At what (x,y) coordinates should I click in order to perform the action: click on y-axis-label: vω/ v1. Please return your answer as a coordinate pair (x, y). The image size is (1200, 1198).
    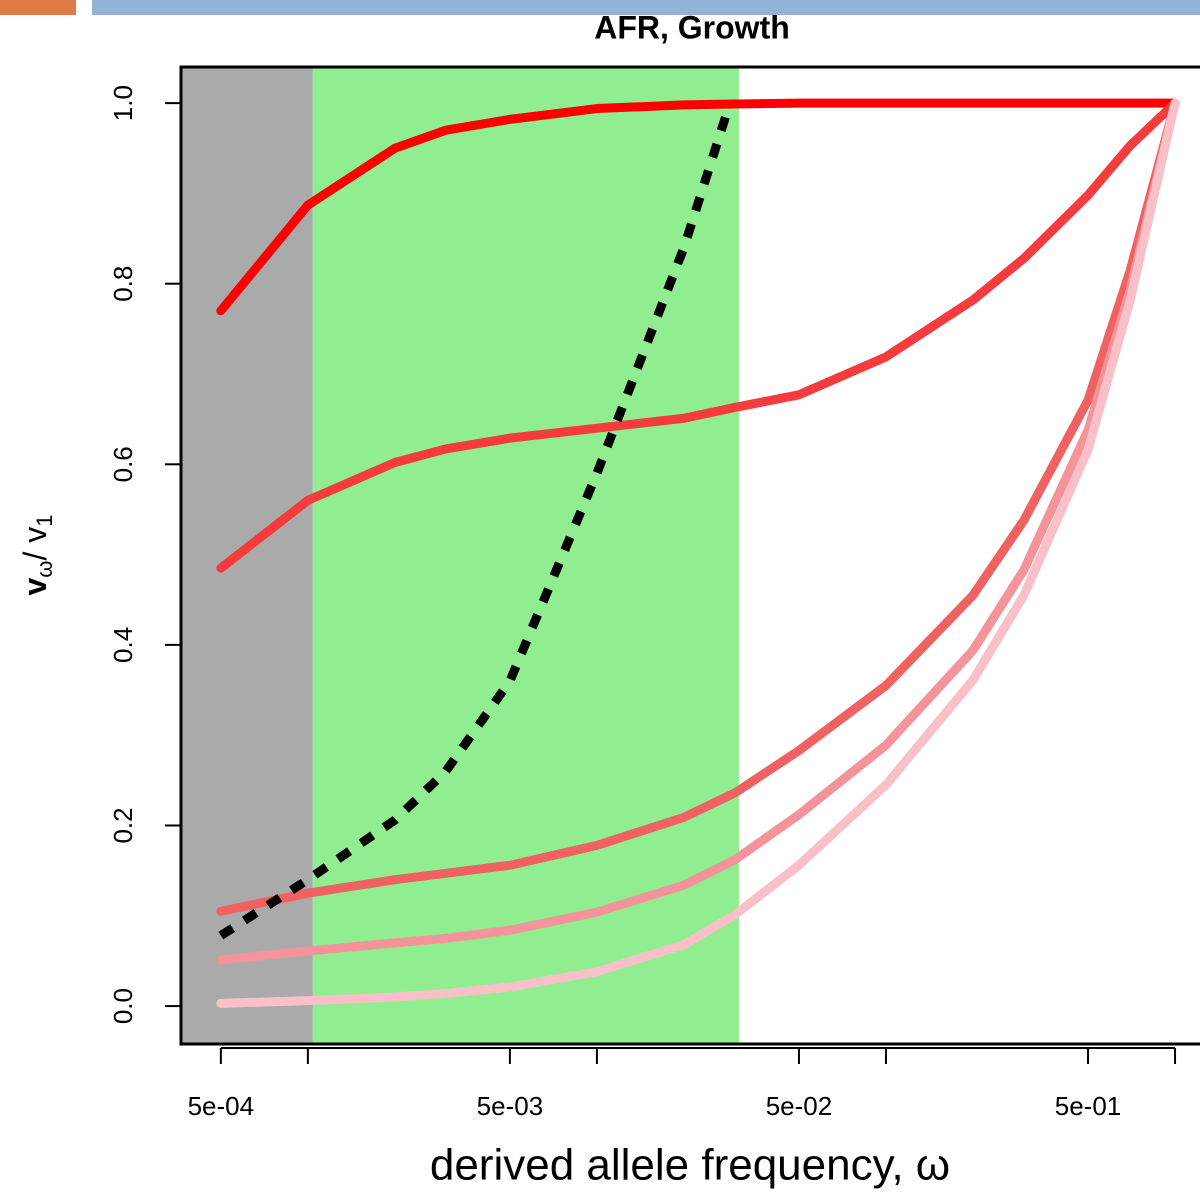
    Looking at the image, I should click on (36, 554).